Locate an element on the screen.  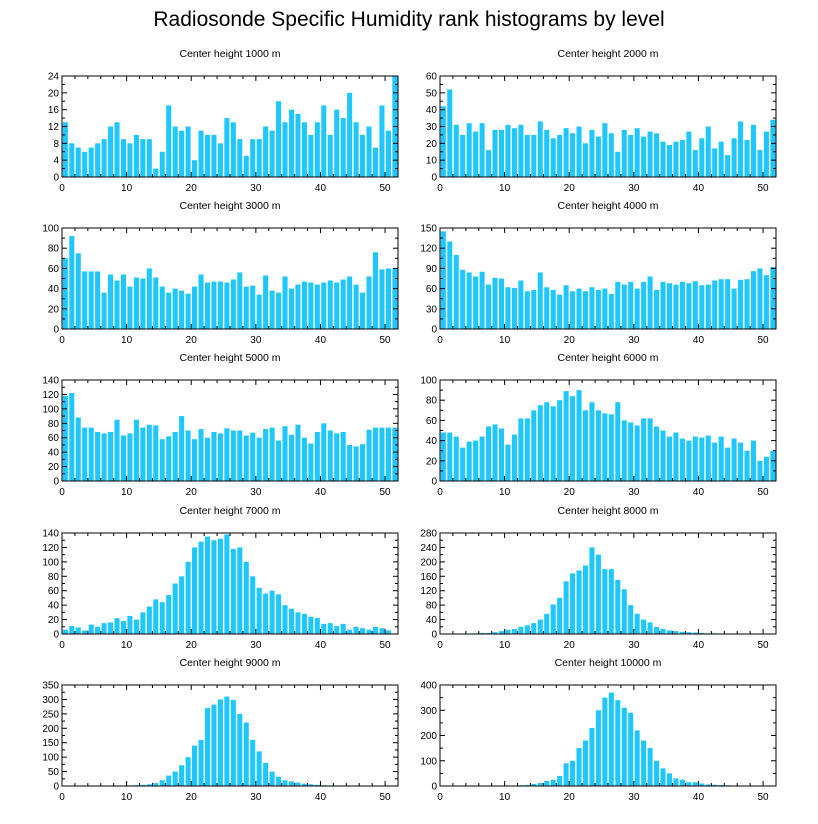
panel-10-xtick-label: 50 is located at coordinates (764, 797).